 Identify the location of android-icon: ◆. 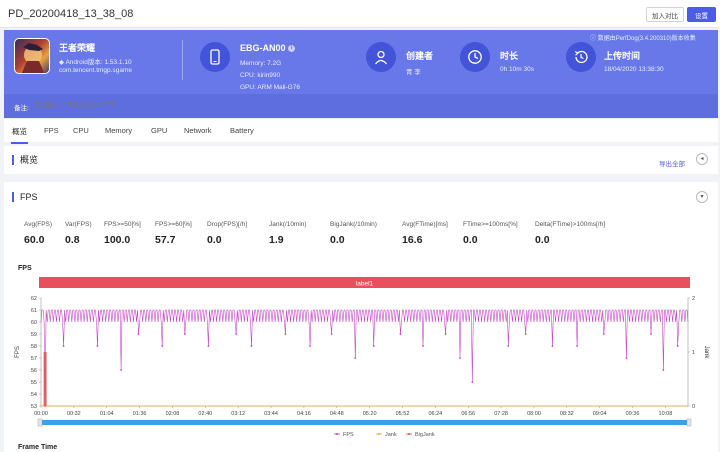
(61, 62).